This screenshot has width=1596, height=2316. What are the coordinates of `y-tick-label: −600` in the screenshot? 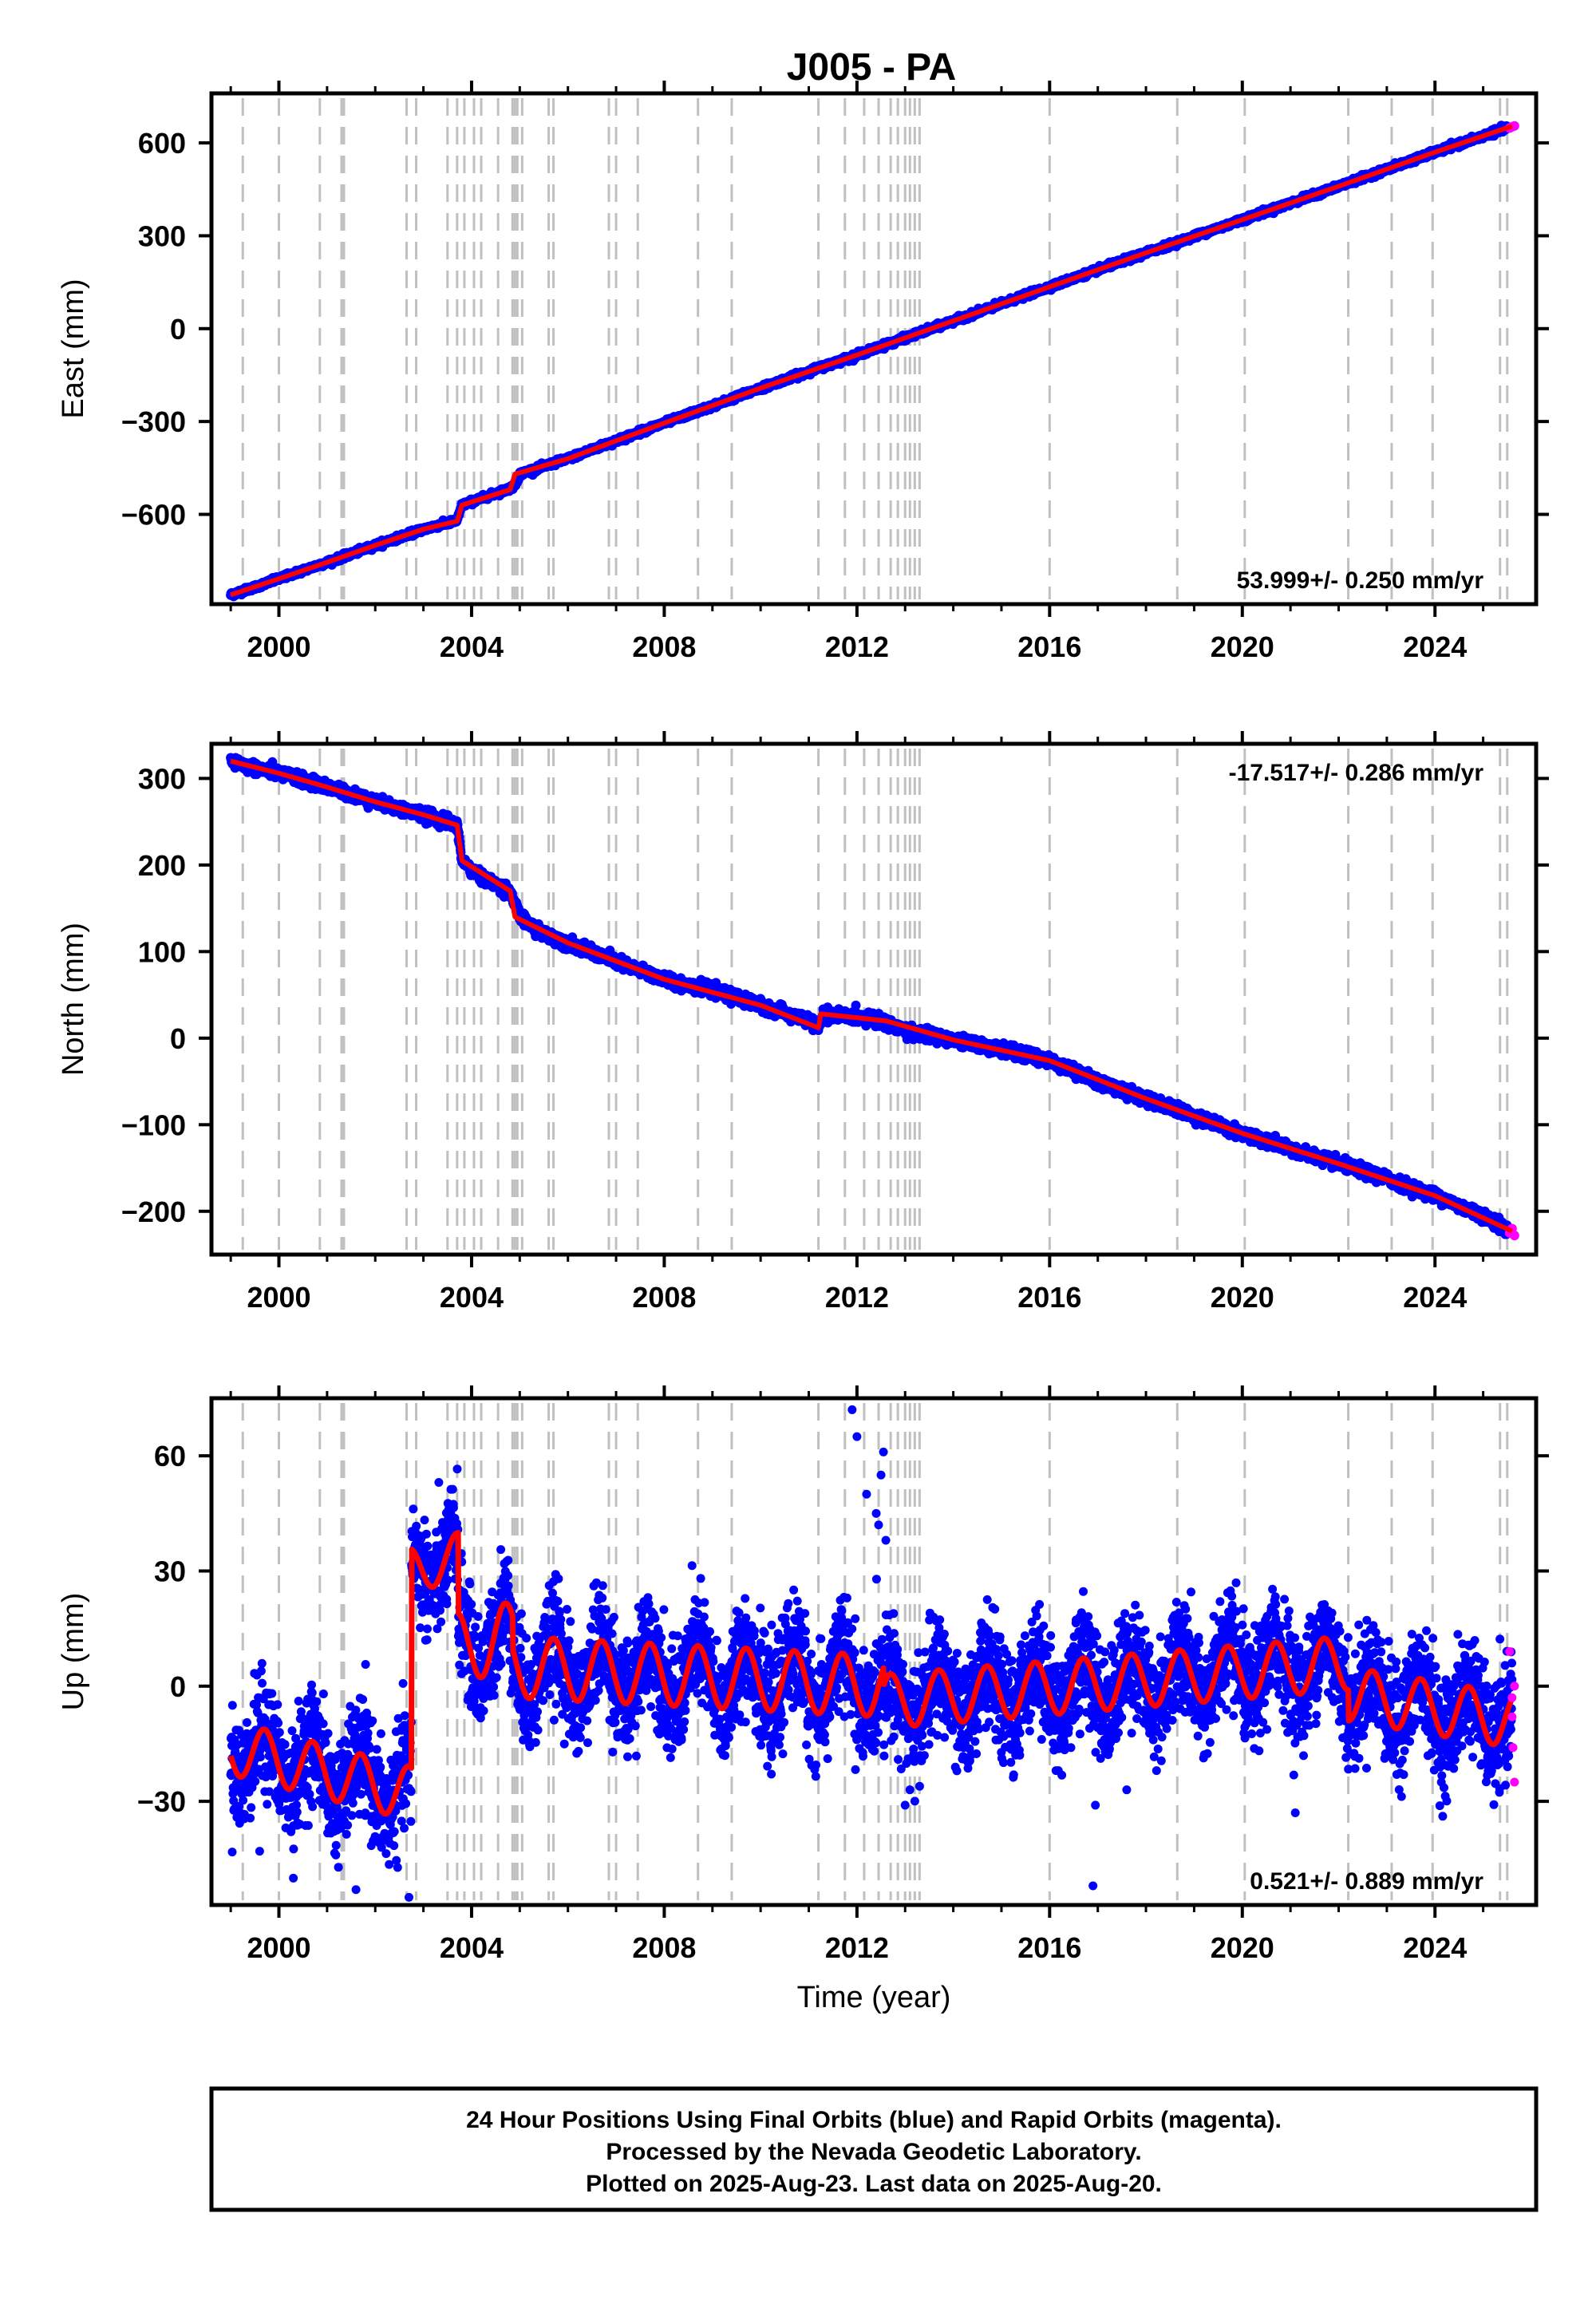 It's located at (153, 515).